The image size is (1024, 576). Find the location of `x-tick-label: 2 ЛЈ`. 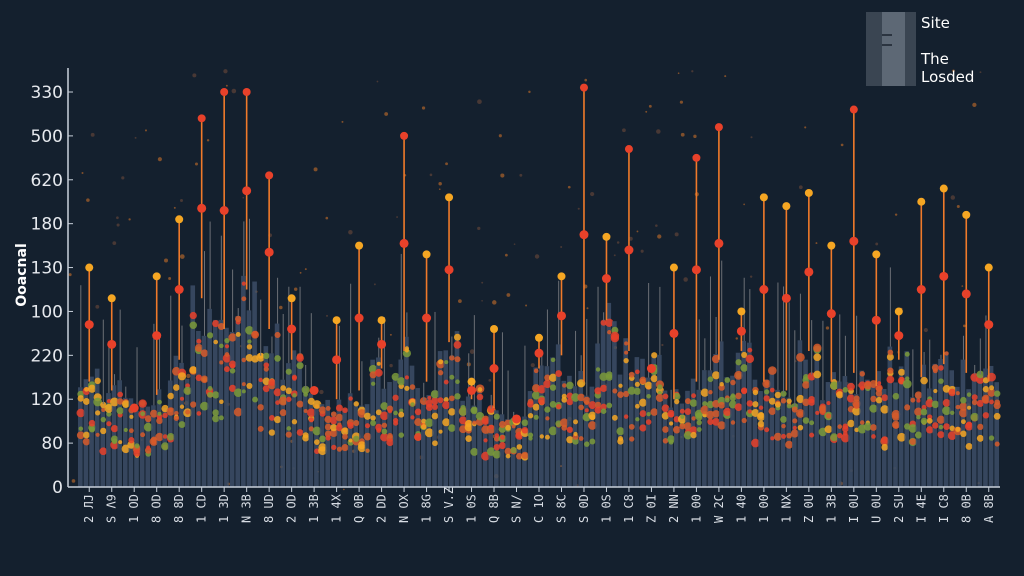

x-tick-label: 2 ЛЈ is located at coordinates (89, 508).